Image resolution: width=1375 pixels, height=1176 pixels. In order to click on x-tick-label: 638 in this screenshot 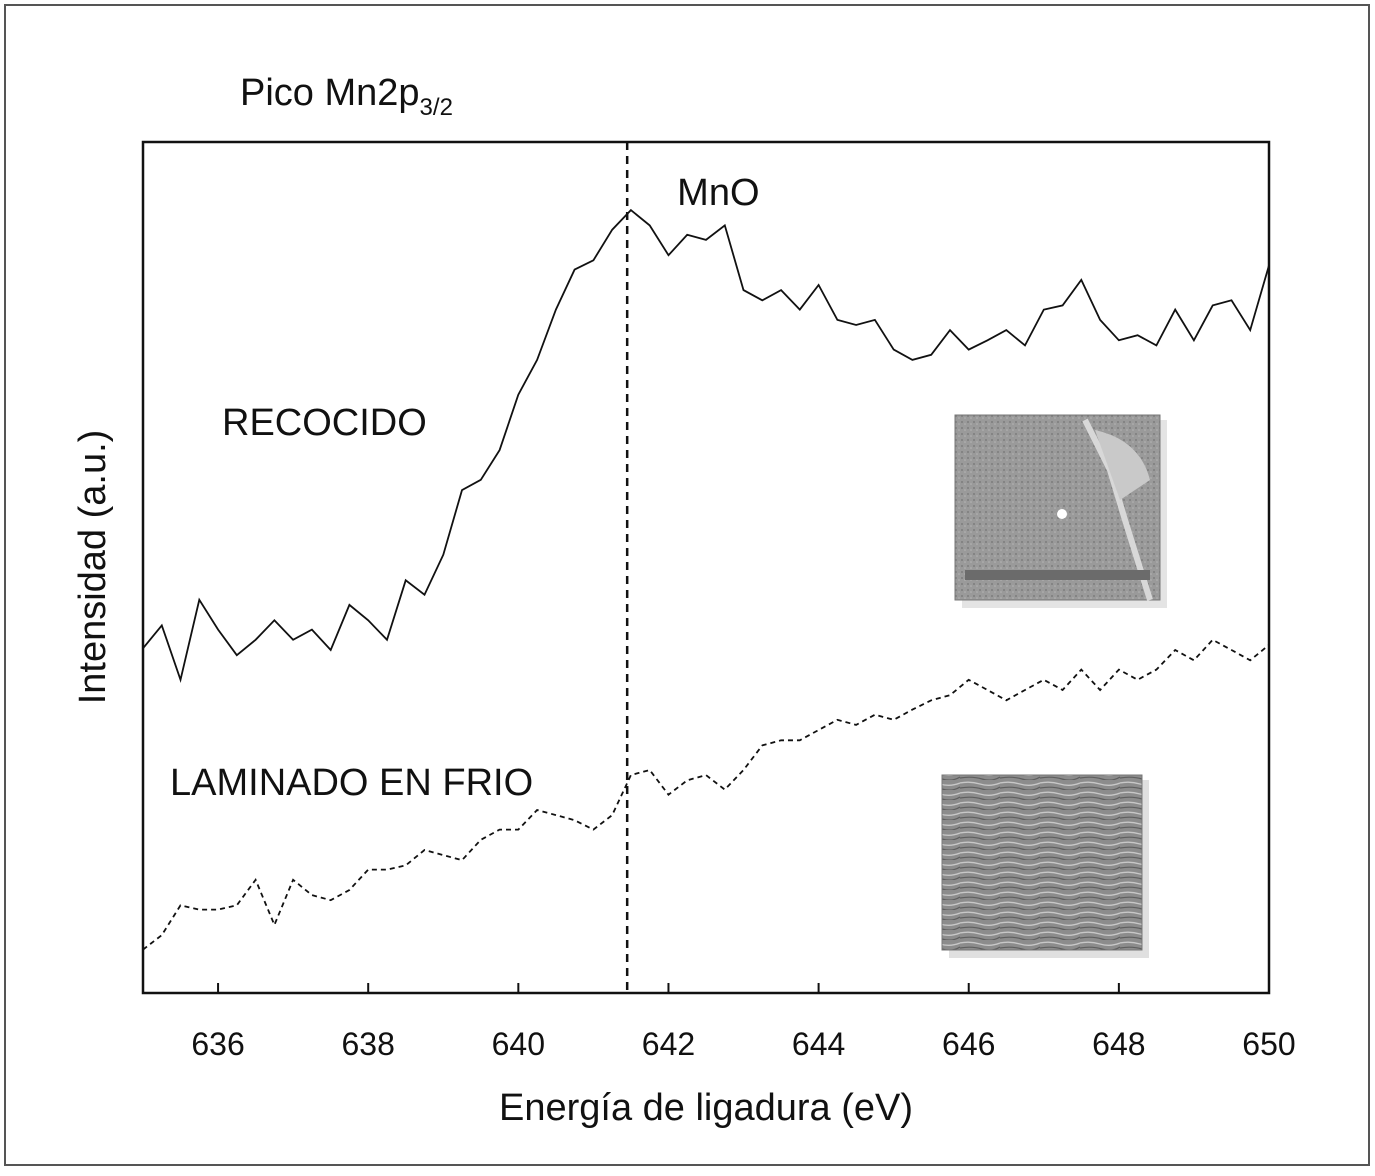, I will do `click(368, 1044)`.